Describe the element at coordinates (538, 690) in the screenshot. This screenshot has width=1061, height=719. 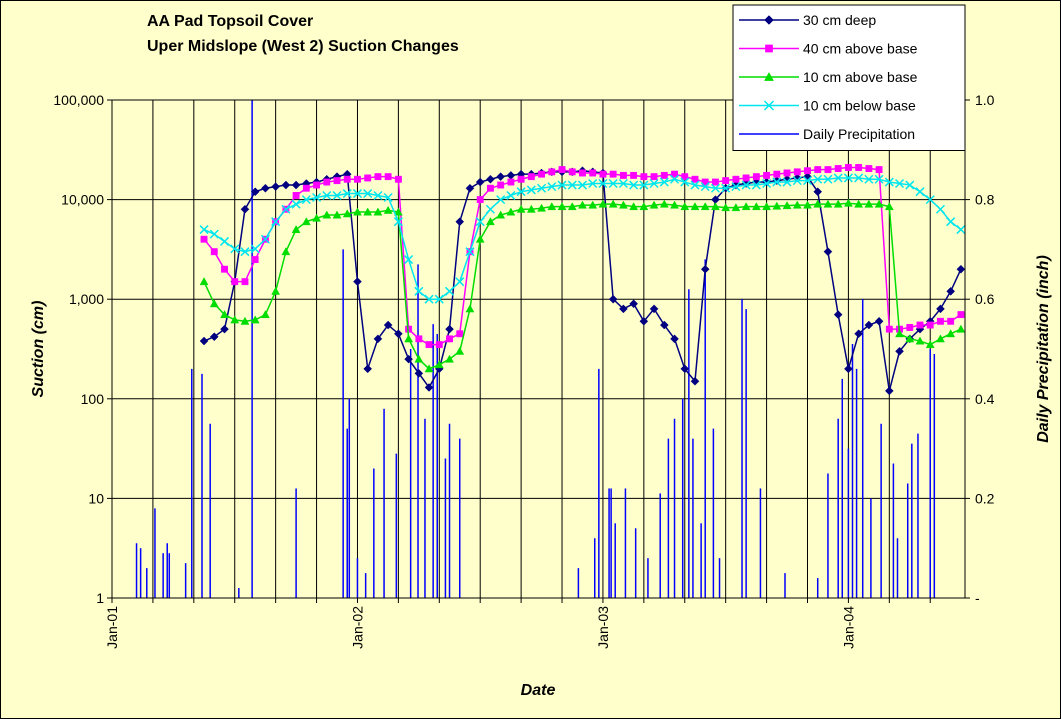
I see `x-axis-title: Date` at that location.